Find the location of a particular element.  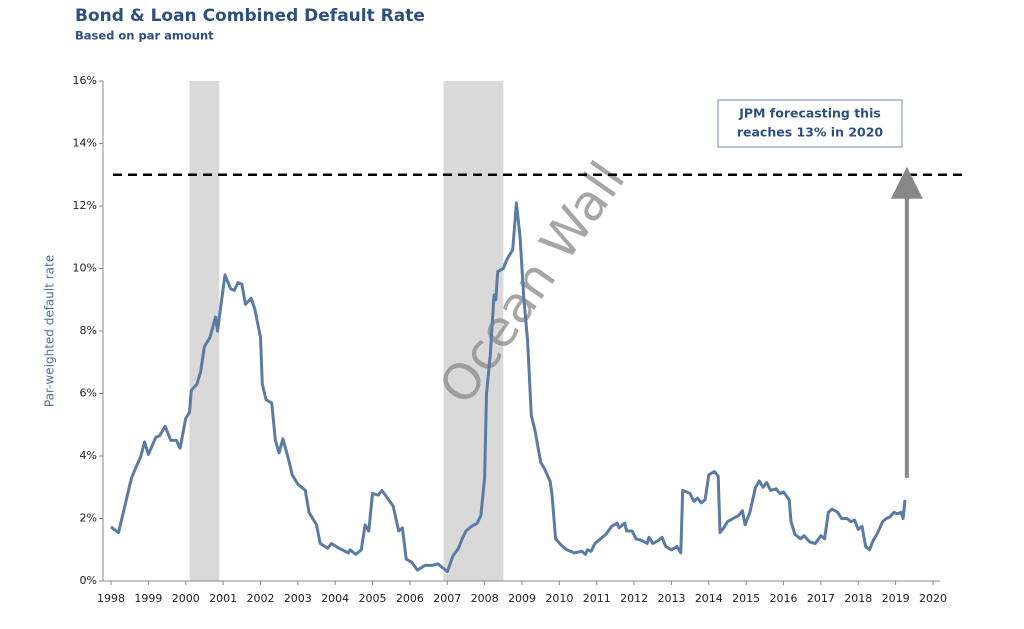

y-tick-label: 14% is located at coordinates (85, 143).